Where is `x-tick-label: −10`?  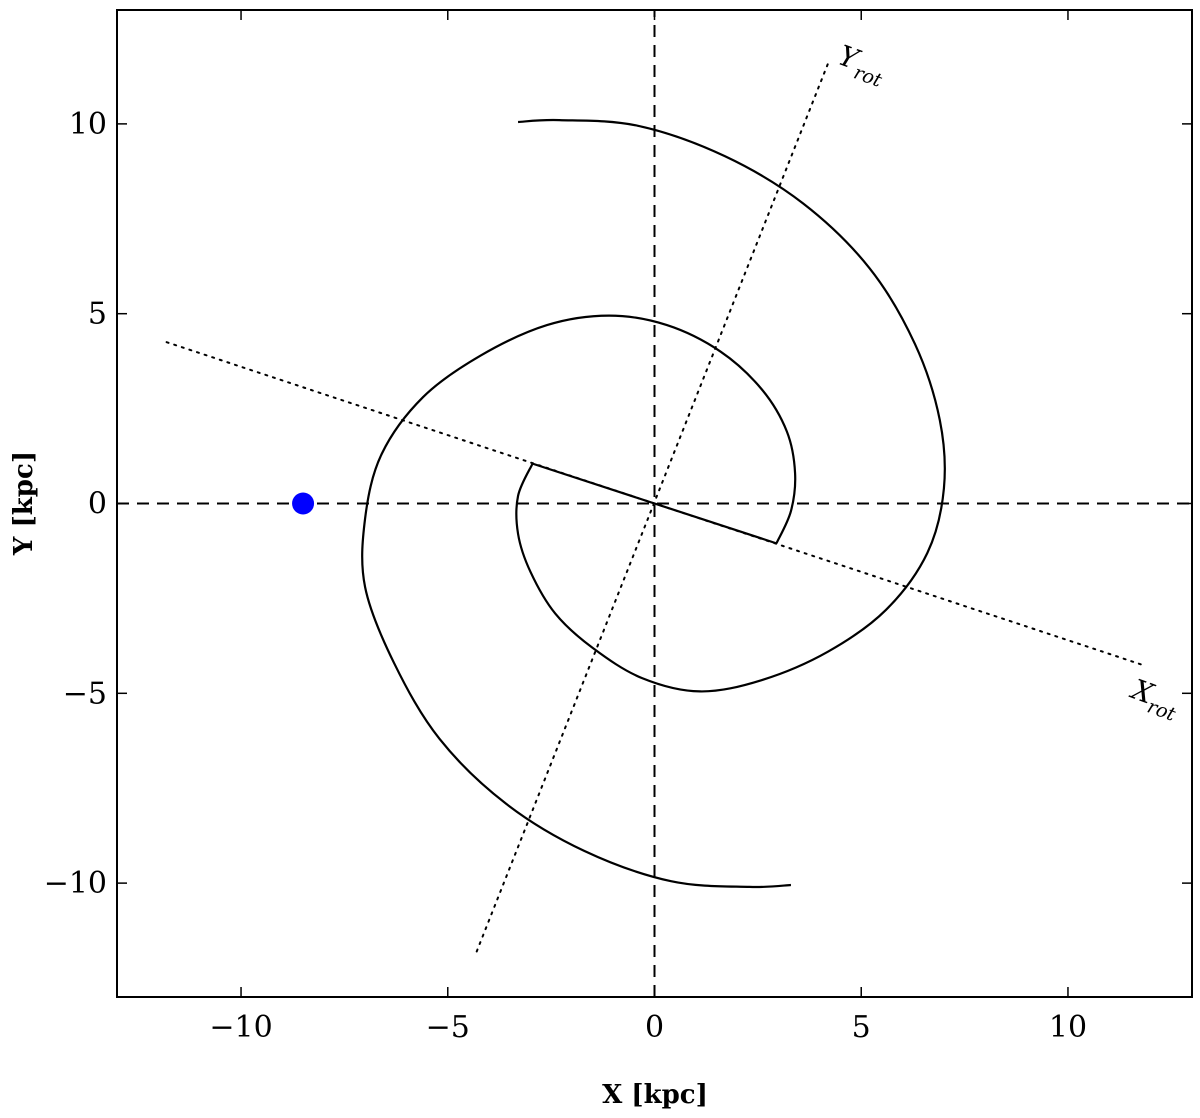 x-tick-label: −10 is located at coordinates (240, 1027).